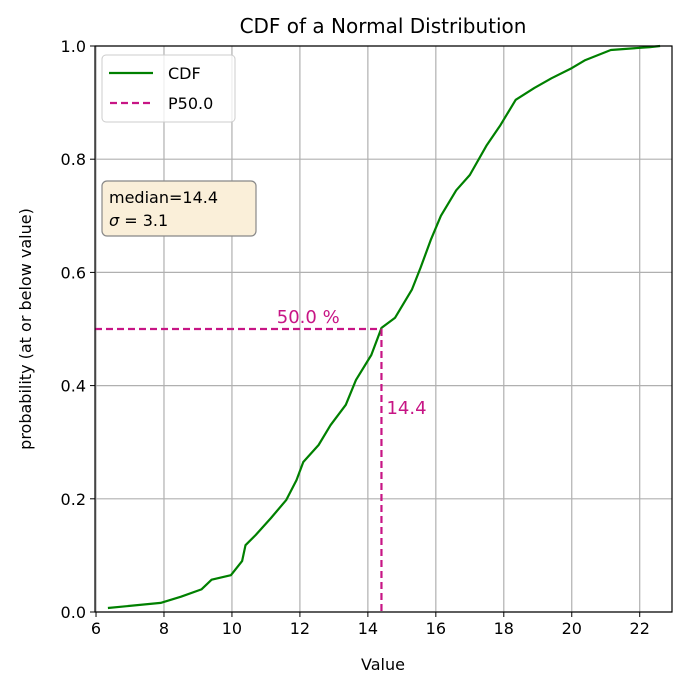 Image resolution: width=687 pixels, height=690 pixels. Describe the element at coordinates (163, 197) in the screenshot. I see `median-text: median=14.4` at that location.